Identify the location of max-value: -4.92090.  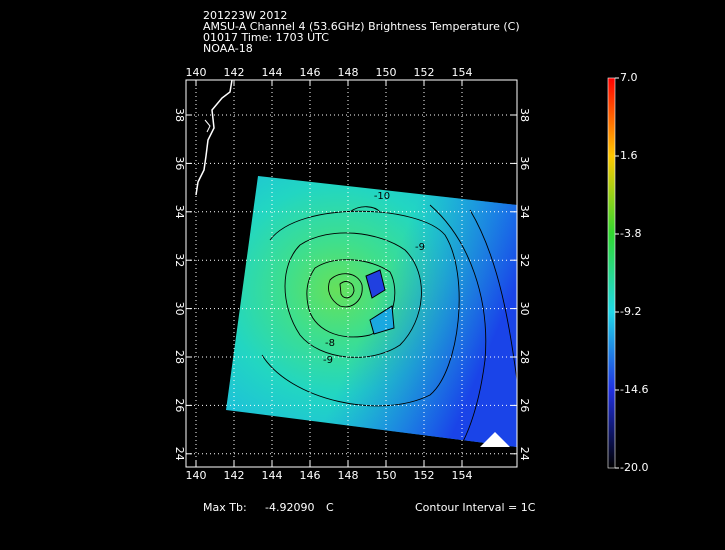
(289, 507).